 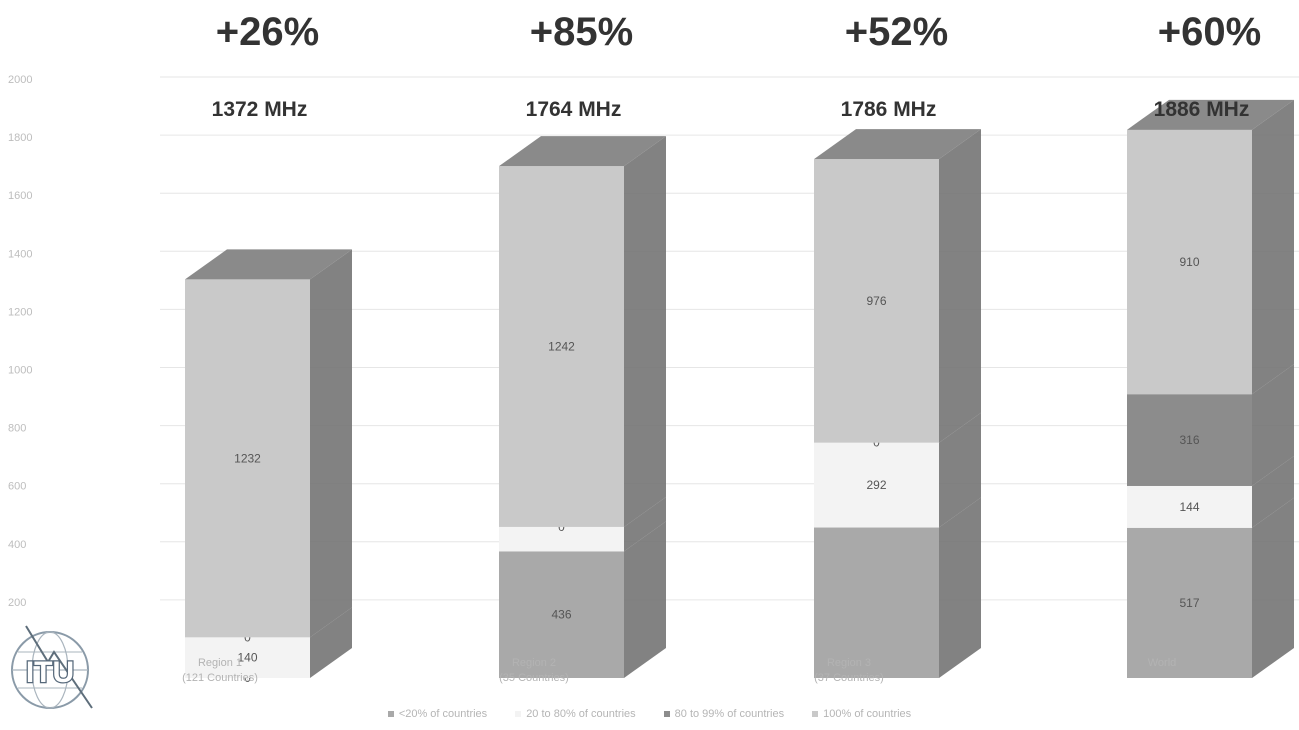 I want to click on total-label: 1372 MHz, so click(x=260, y=109).